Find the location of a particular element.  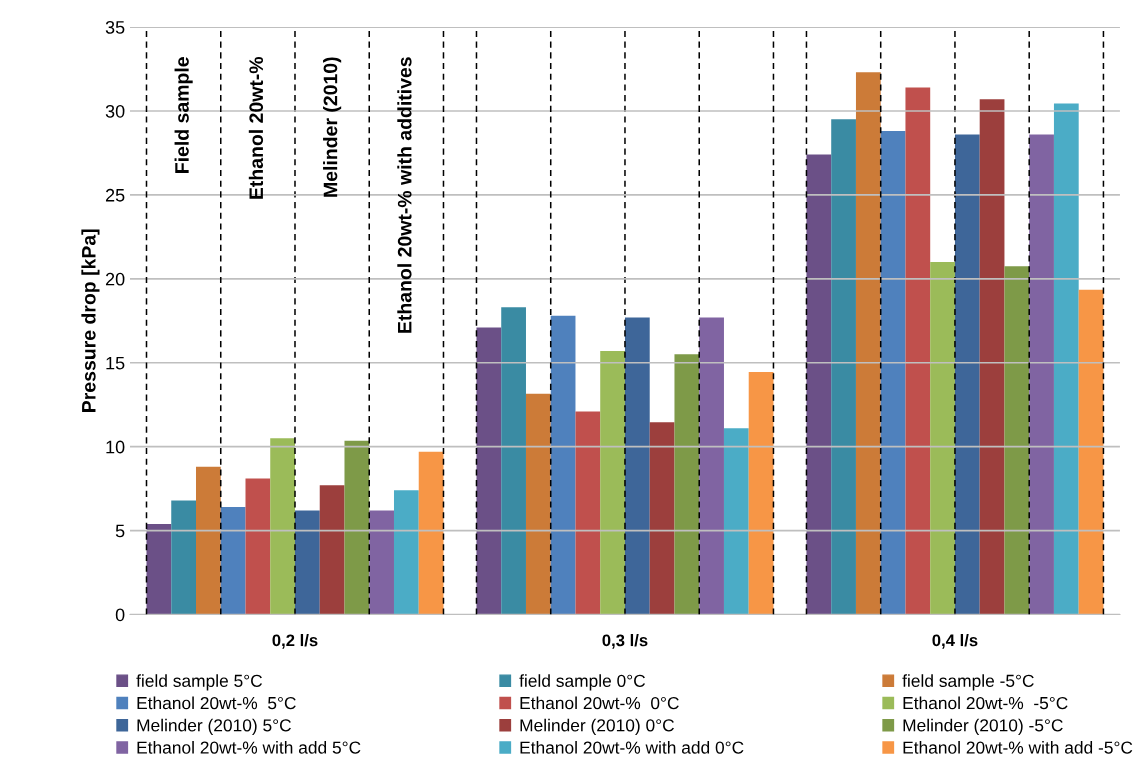

annotation: Melinder (2010) is located at coordinates (332, 127).